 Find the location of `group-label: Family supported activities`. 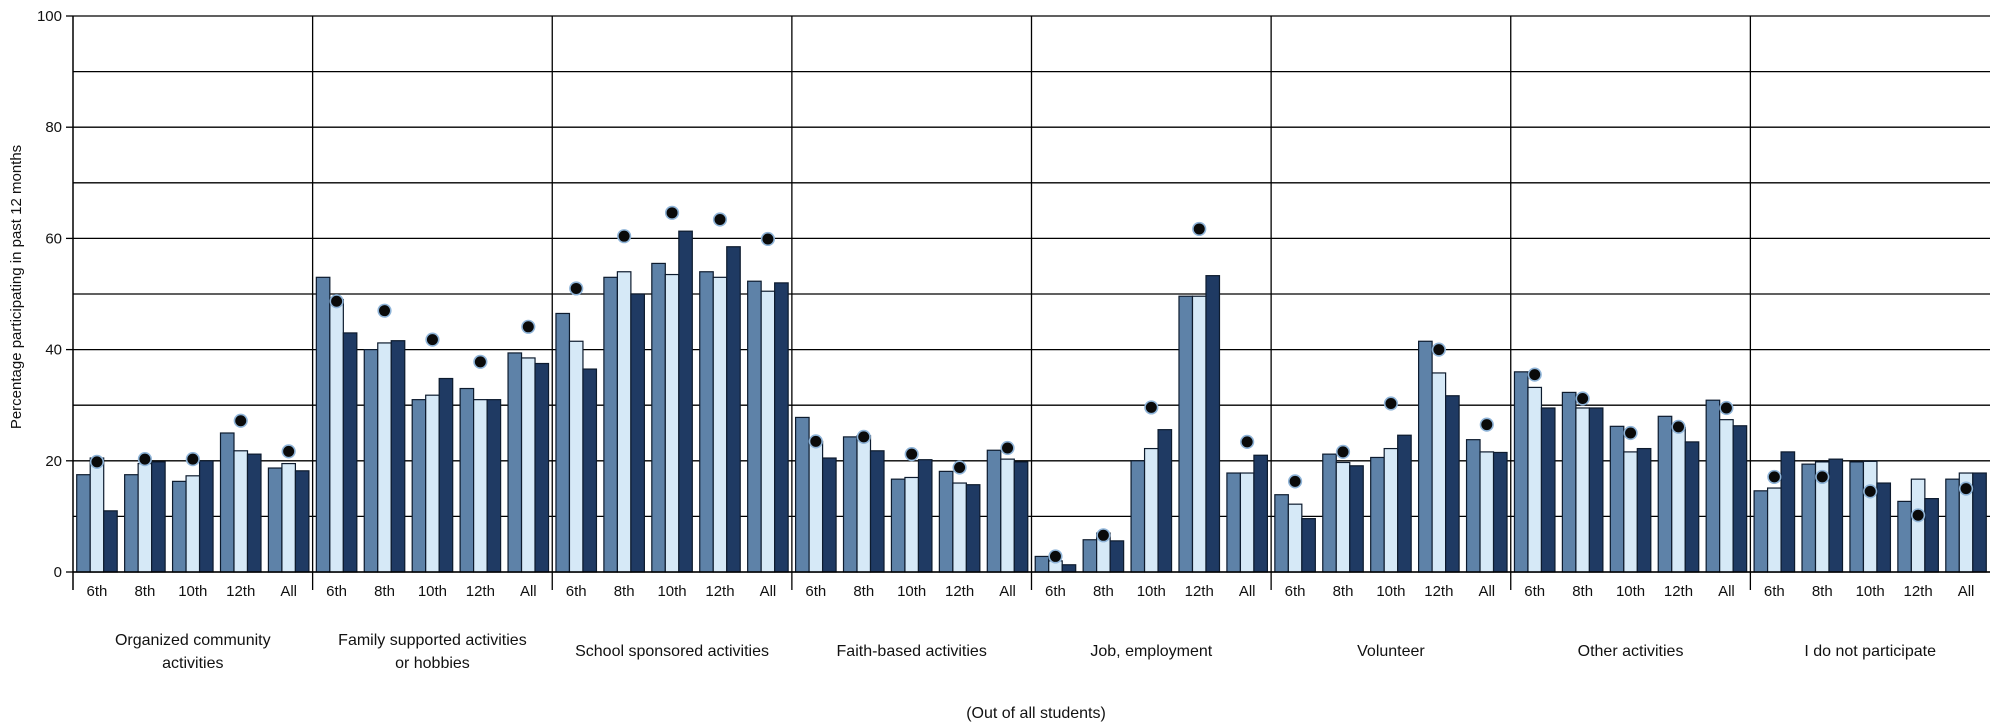

group-label: Family supported activities is located at coordinates (432, 640).